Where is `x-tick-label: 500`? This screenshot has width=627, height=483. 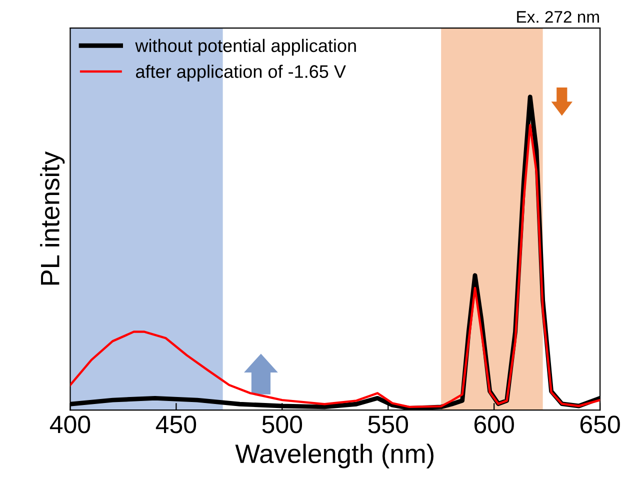 x-tick-label: 500 is located at coordinates (282, 425).